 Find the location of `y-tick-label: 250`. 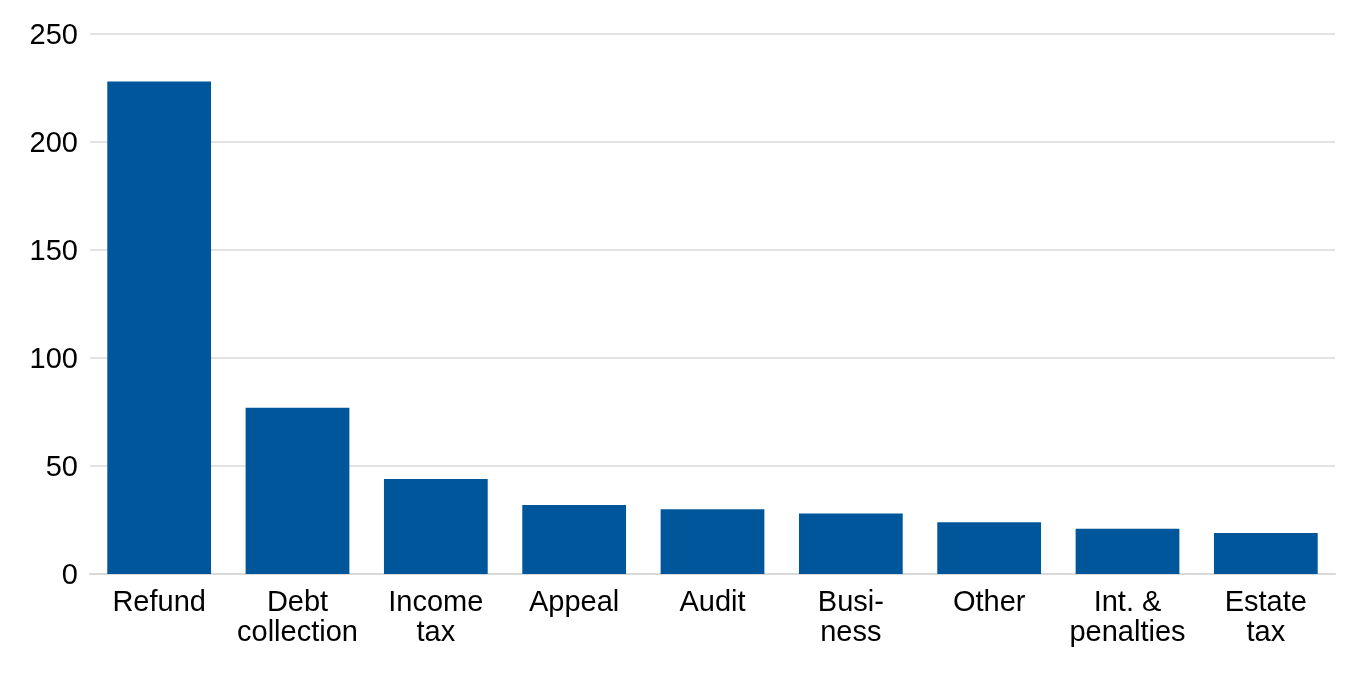

y-tick-label: 250 is located at coordinates (53, 34).